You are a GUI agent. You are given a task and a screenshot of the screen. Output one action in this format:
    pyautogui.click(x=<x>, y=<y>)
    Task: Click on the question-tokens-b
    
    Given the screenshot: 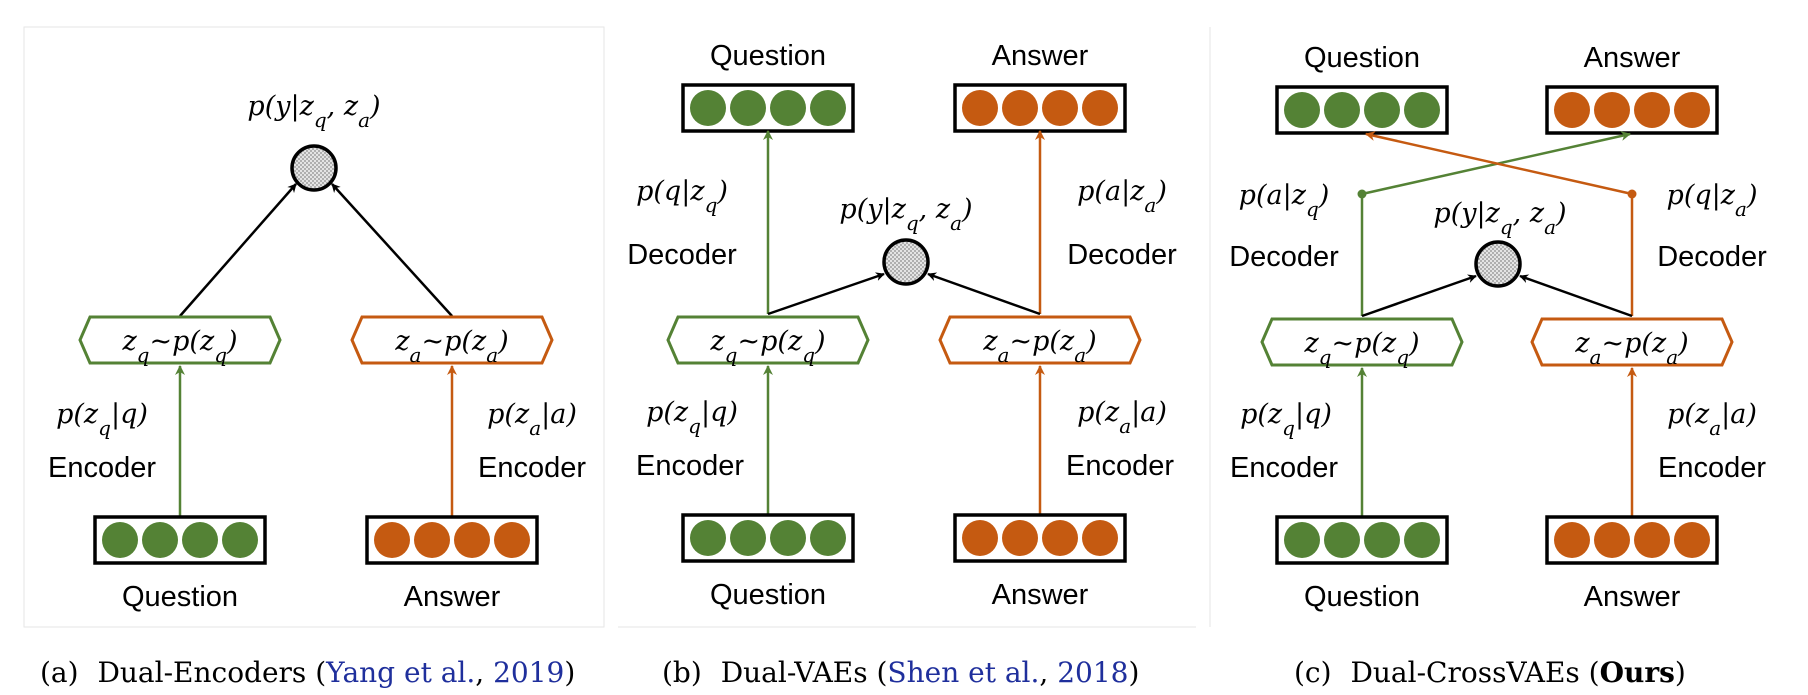 What is the action you would take?
    pyautogui.click(x=768, y=538)
    